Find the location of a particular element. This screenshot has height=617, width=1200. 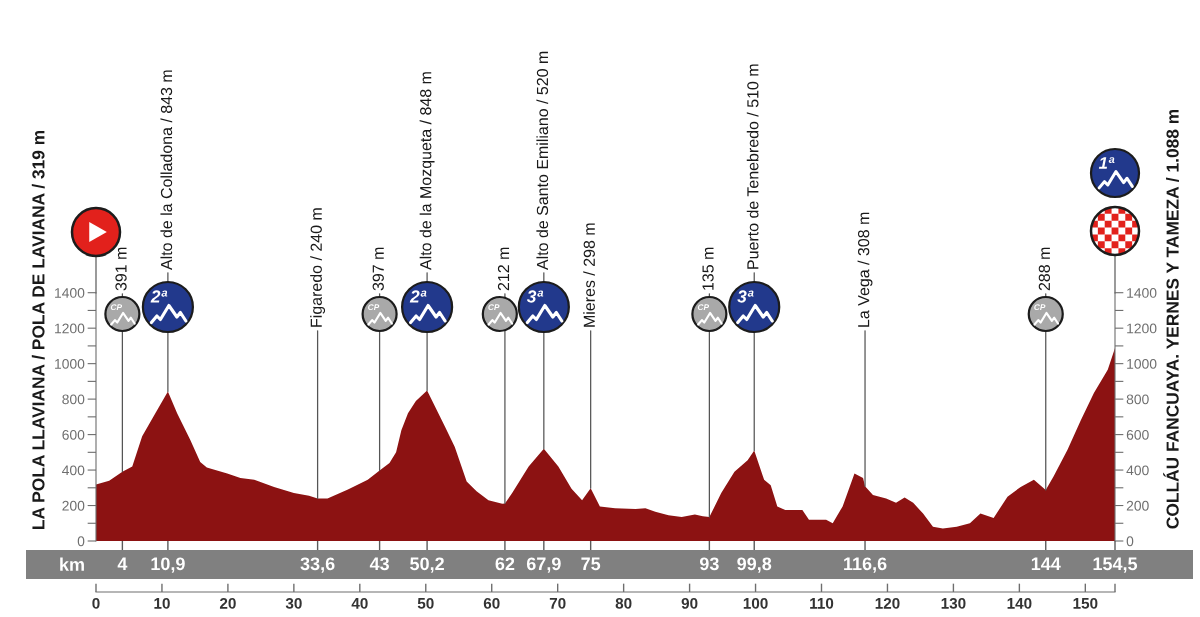

y2-tick-label: 400 is located at coordinates (1137, 470).